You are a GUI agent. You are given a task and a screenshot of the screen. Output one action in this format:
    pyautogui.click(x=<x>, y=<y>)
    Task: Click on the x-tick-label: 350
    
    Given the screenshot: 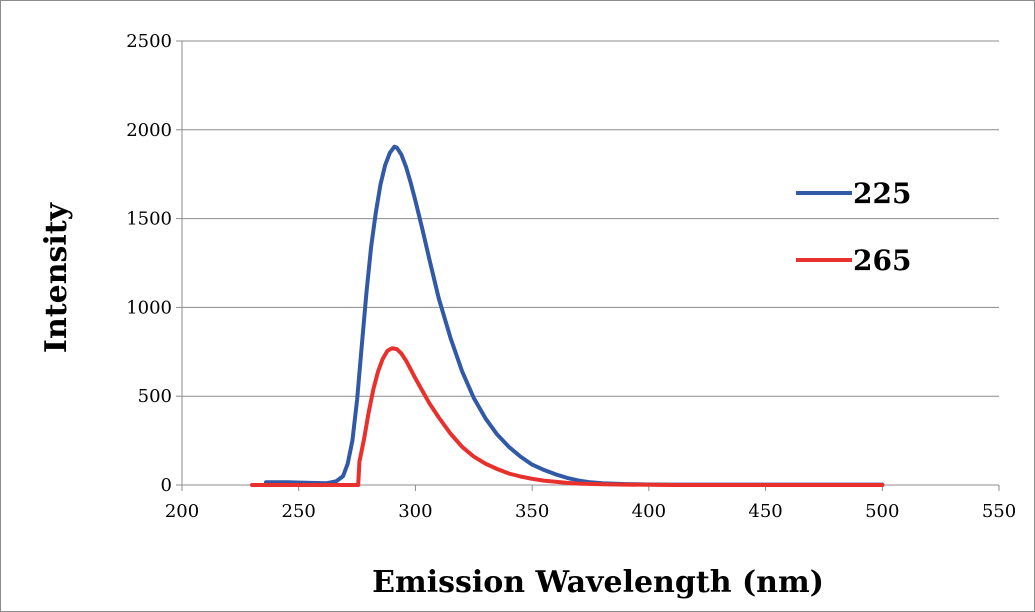 What is the action you would take?
    pyautogui.click(x=532, y=511)
    